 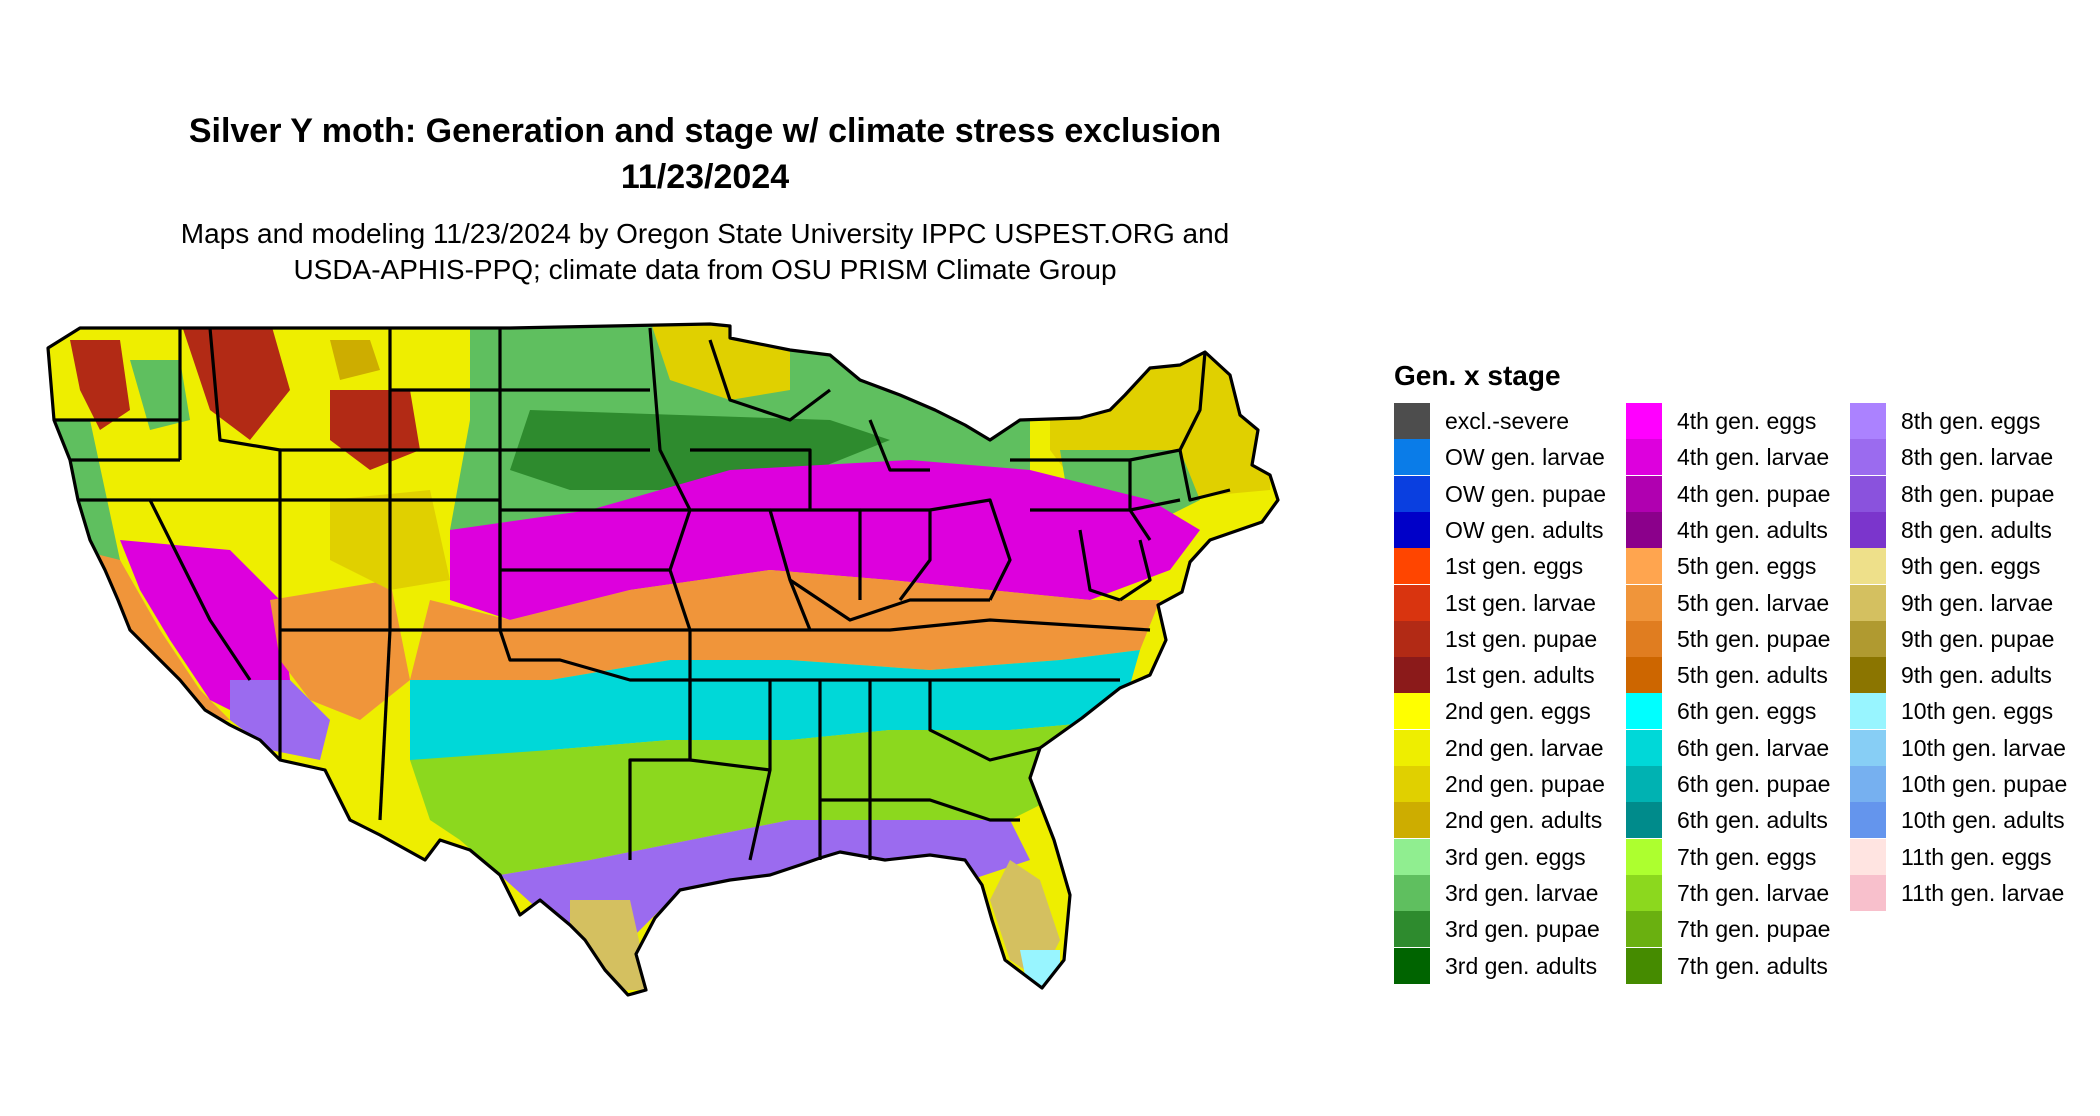 I want to click on legend-item: 6th gen. adults, so click(x=1741, y=820).